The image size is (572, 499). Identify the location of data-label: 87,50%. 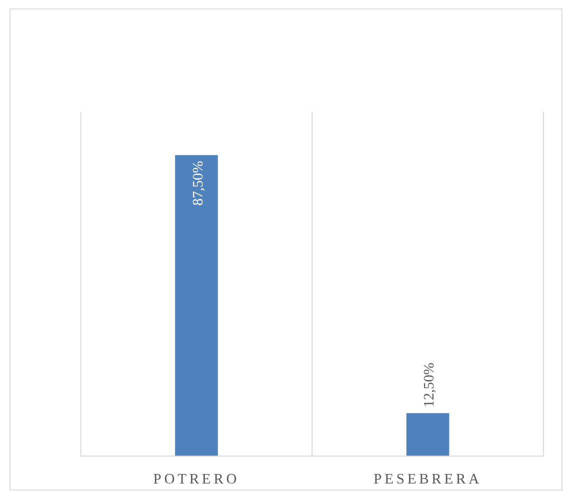
(198, 183).